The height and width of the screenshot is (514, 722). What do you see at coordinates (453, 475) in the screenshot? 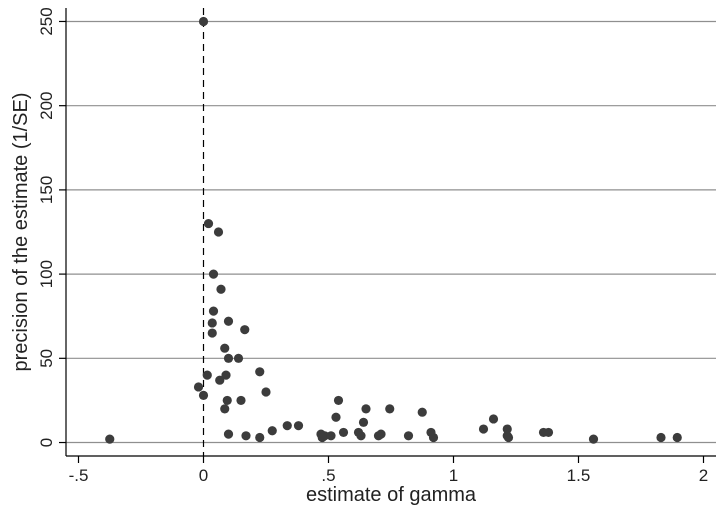
I see `x-tick-label: 1` at bounding box center [453, 475].